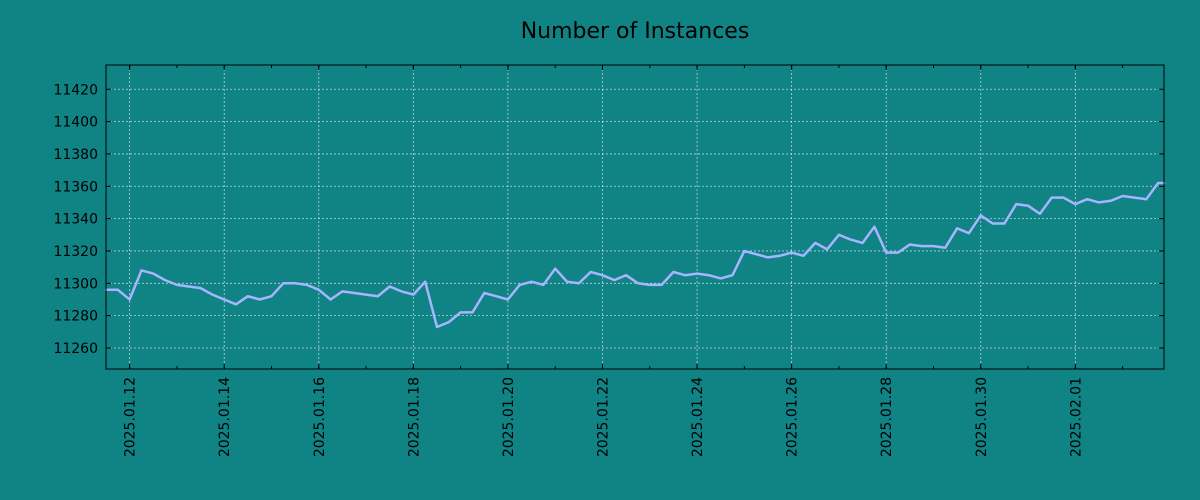 The height and width of the screenshot is (500, 1200). What do you see at coordinates (75, 123) in the screenshot?
I see `y-tick-label: 11400` at bounding box center [75, 123].